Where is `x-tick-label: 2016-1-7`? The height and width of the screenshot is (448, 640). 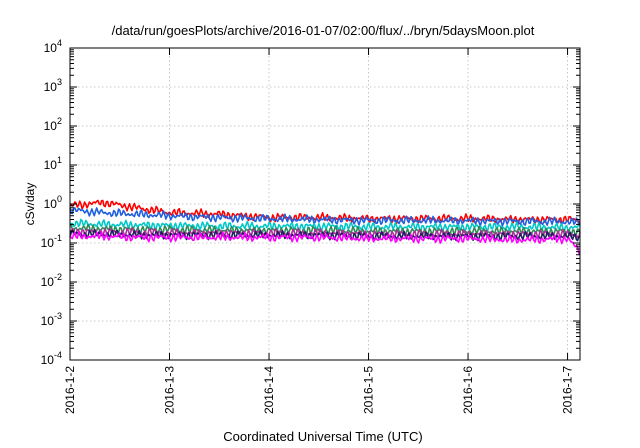 x-tick-label: 2016-1-7 is located at coordinates (568, 390).